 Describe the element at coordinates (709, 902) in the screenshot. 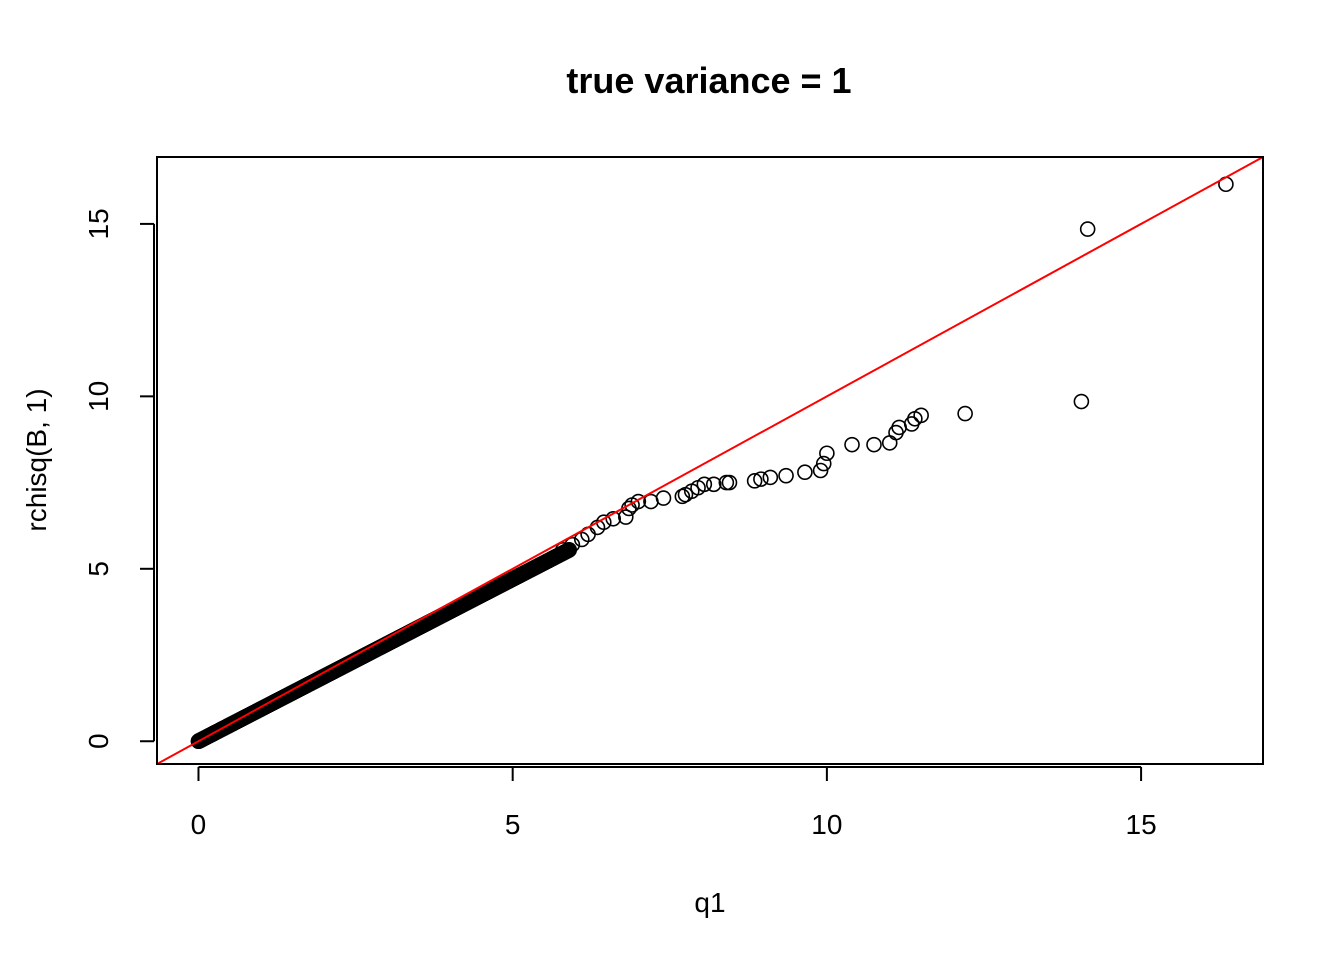

I see `x-axis-label: q1` at that location.